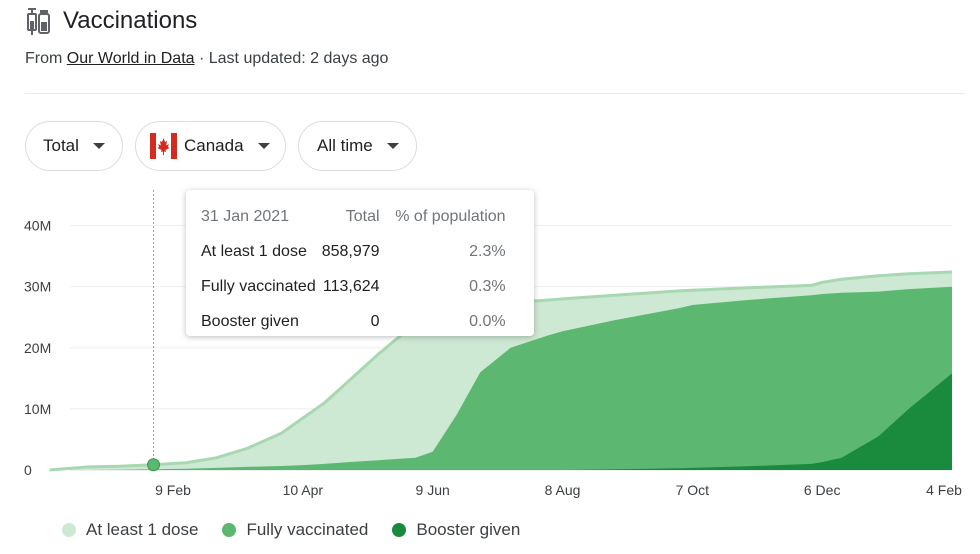 Image resolution: width=980 pixels, height=554 pixels. What do you see at coordinates (37, 348) in the screenshot?
I see `y-tick-label: 20M` at bounding box center [37, 348].